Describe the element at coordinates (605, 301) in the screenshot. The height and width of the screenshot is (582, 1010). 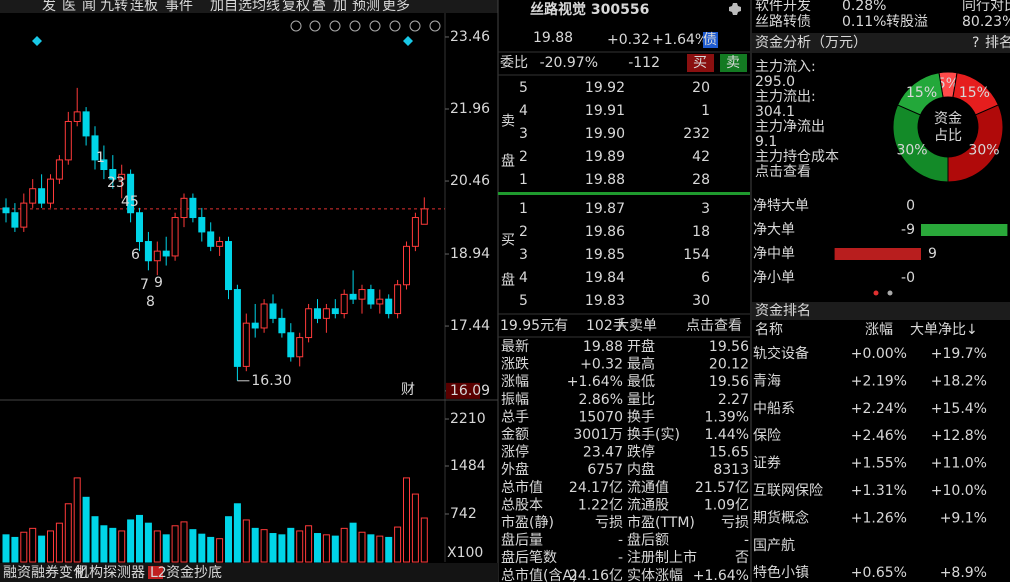
I see `level-price: 19.83` at that location.